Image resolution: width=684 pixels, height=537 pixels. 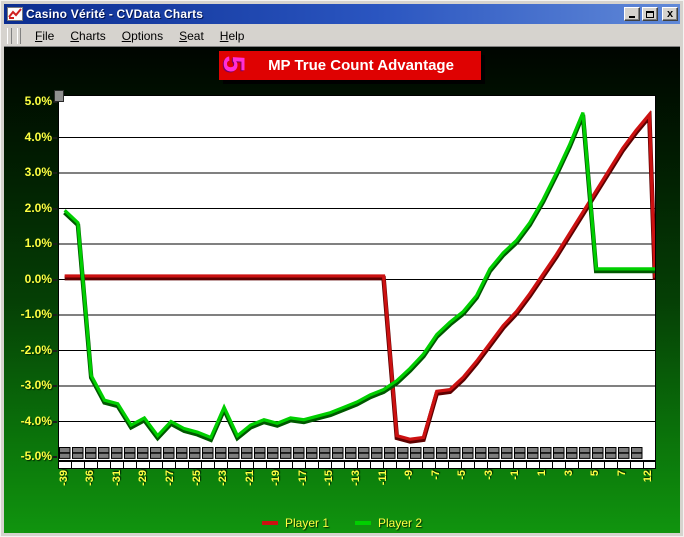 What do you see at coordinates (409, 475) in the screenshot?
I see `x-tick-label: -9` at bounding box center [409, 475].